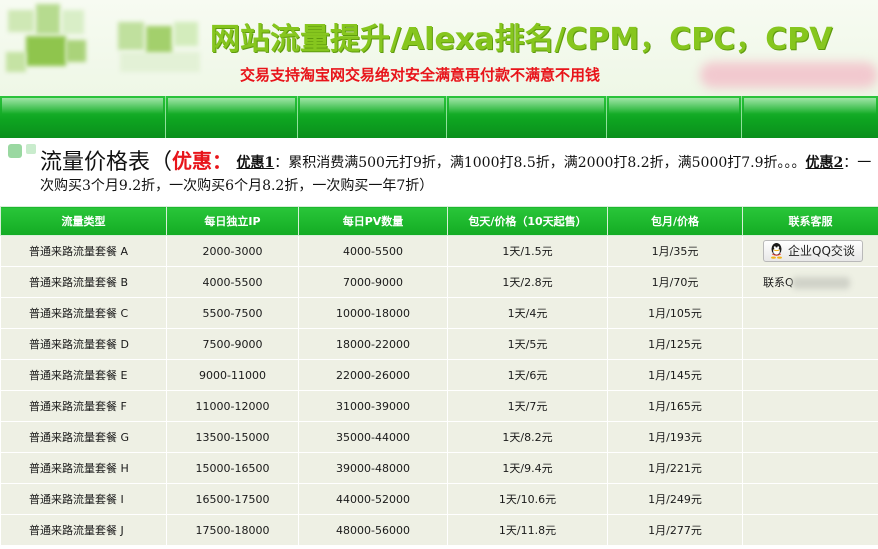  Describe the element at coordinates (521, 39) in the screenshot. I see `banner-title: 网站流量提升/Alexa排名/CPM，CPC，CPV` at that location.